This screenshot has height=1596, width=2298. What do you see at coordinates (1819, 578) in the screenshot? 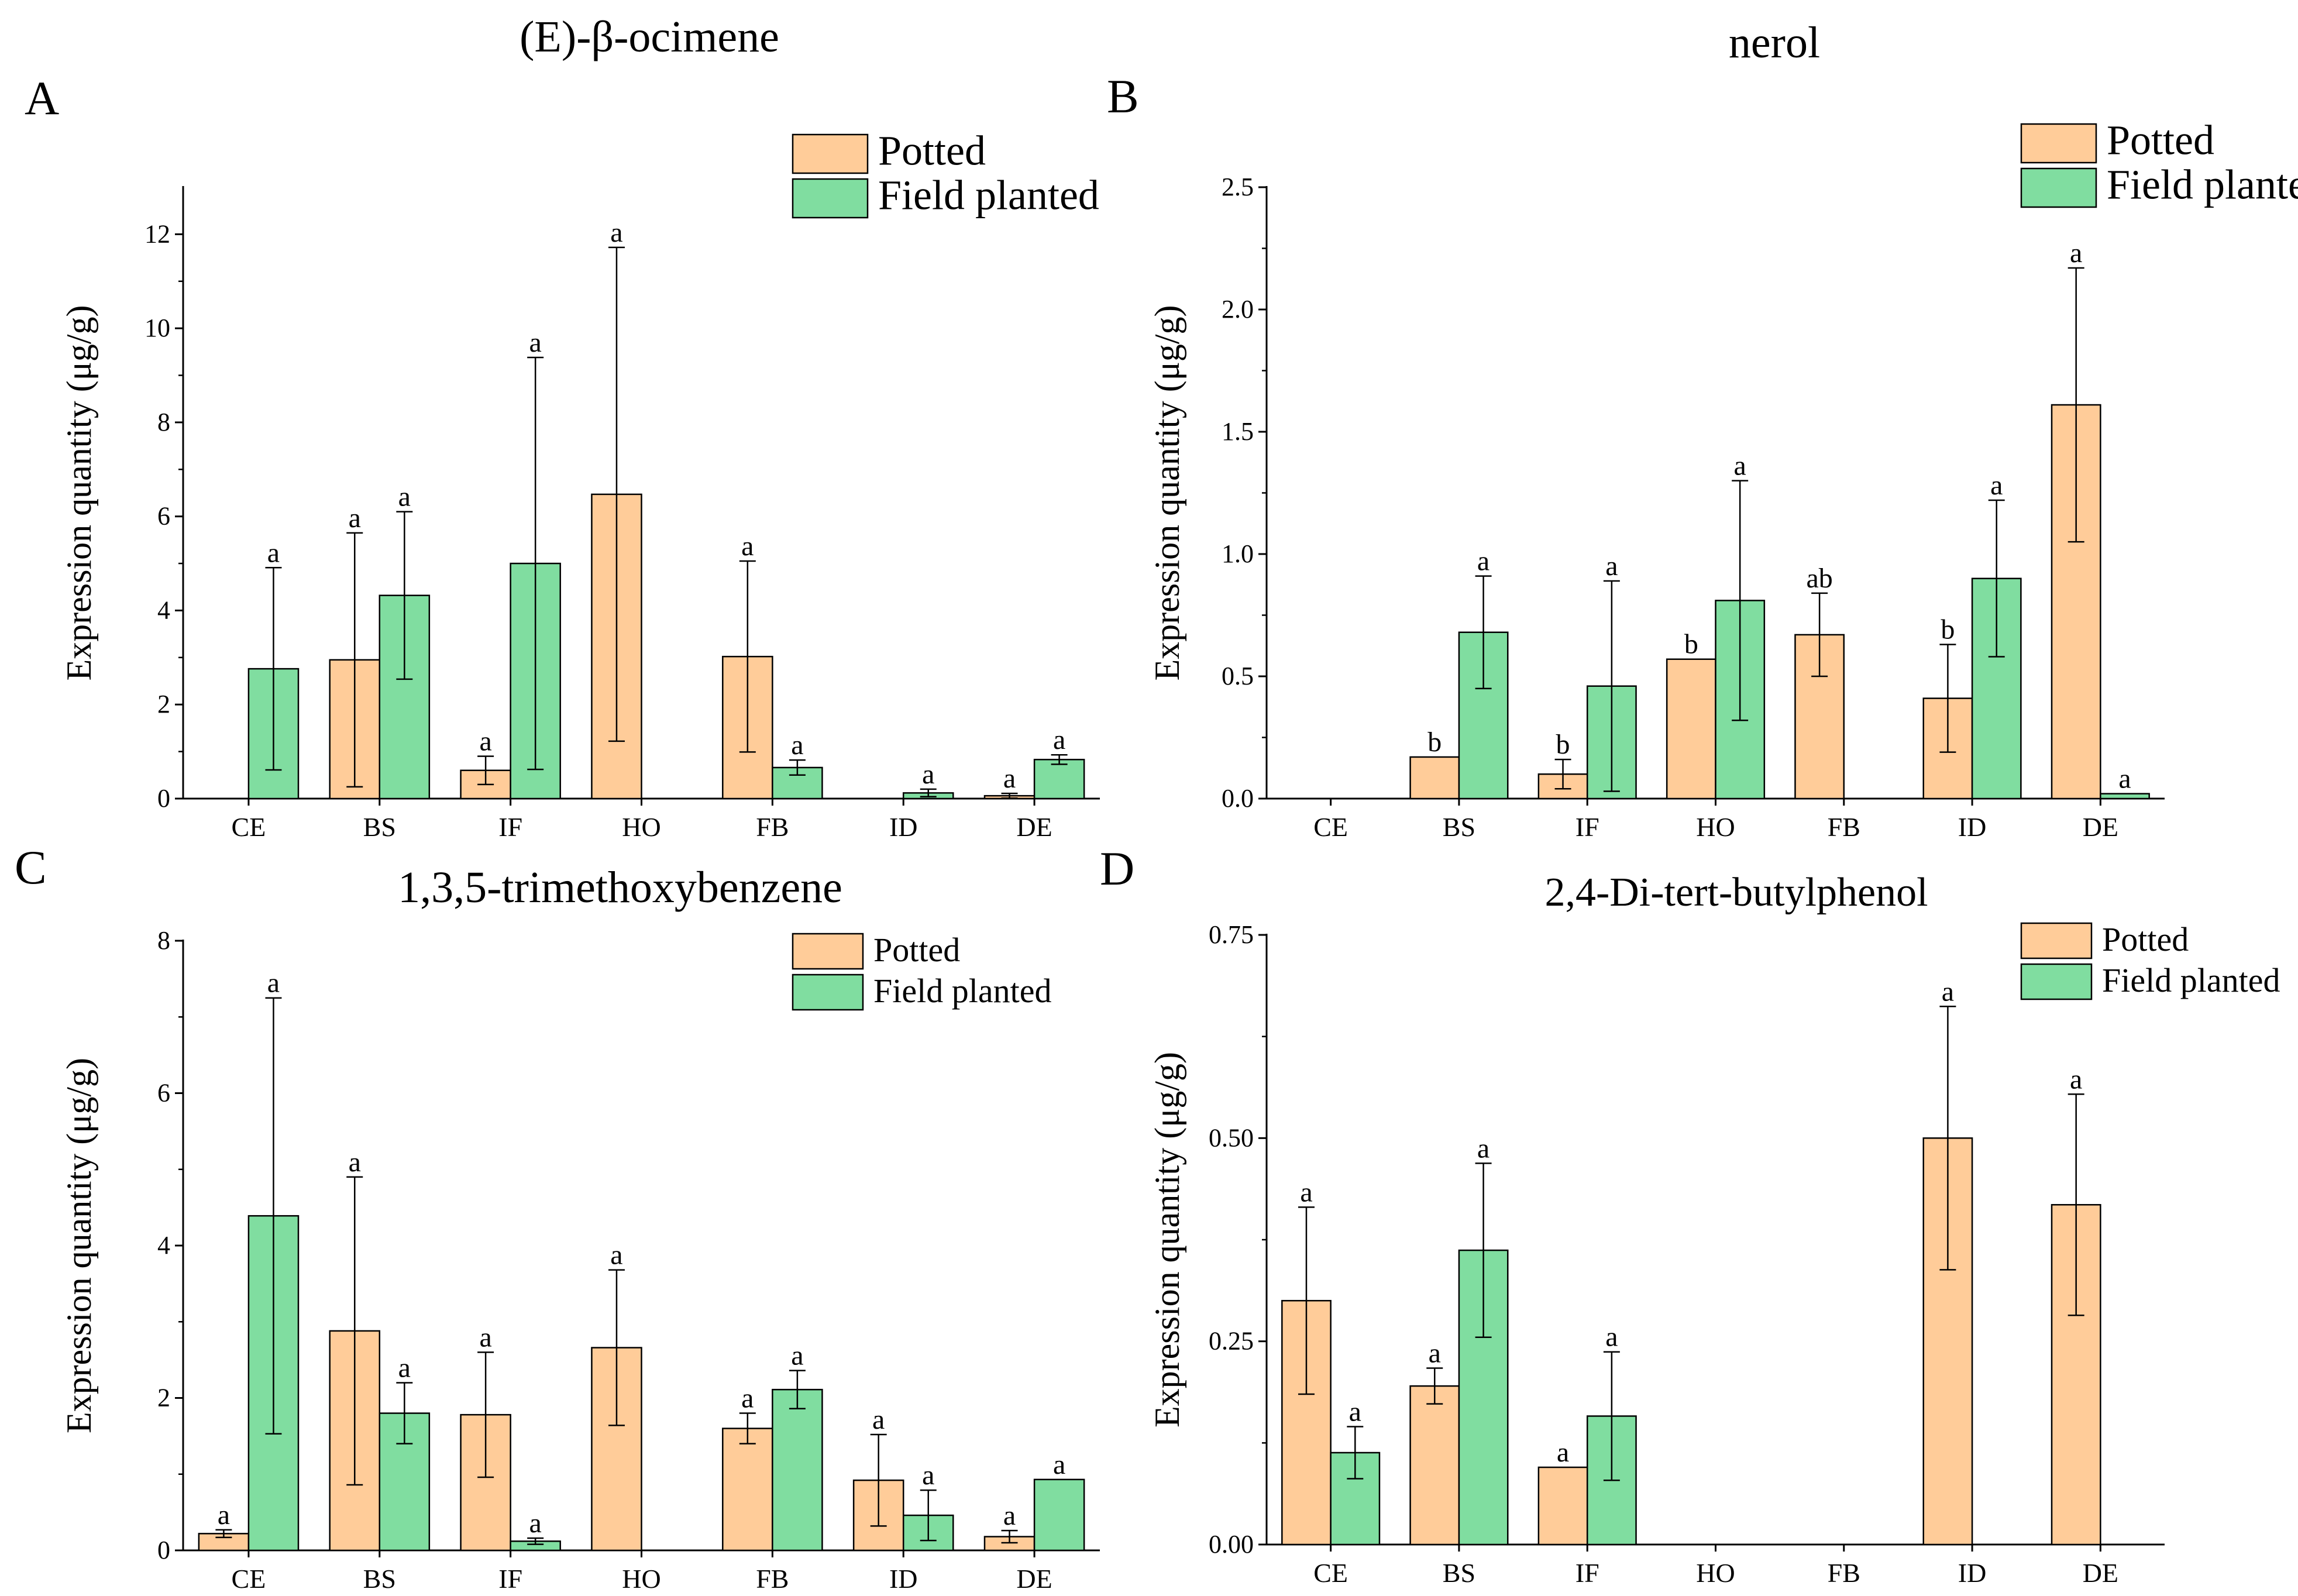
I see `significance-label: ab` at bounding box center [1819, 578].